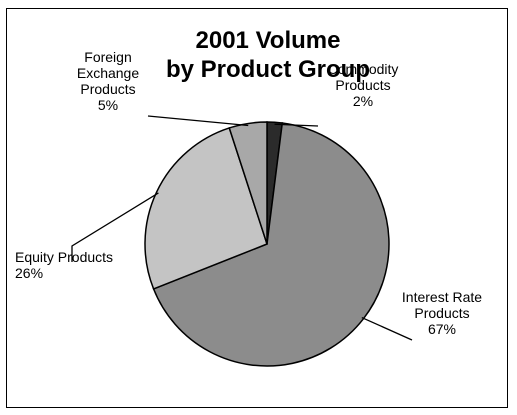  I want to click on chart-title-line-1: 2001 Volume, so click(268, 40).